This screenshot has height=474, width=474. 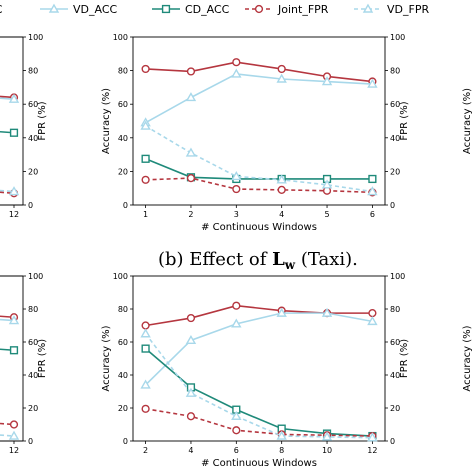 What do you see at coordinates (207, 9) in the screenshot?
I see `legend-label: CD_ACC` at bounding box center [207, 9].